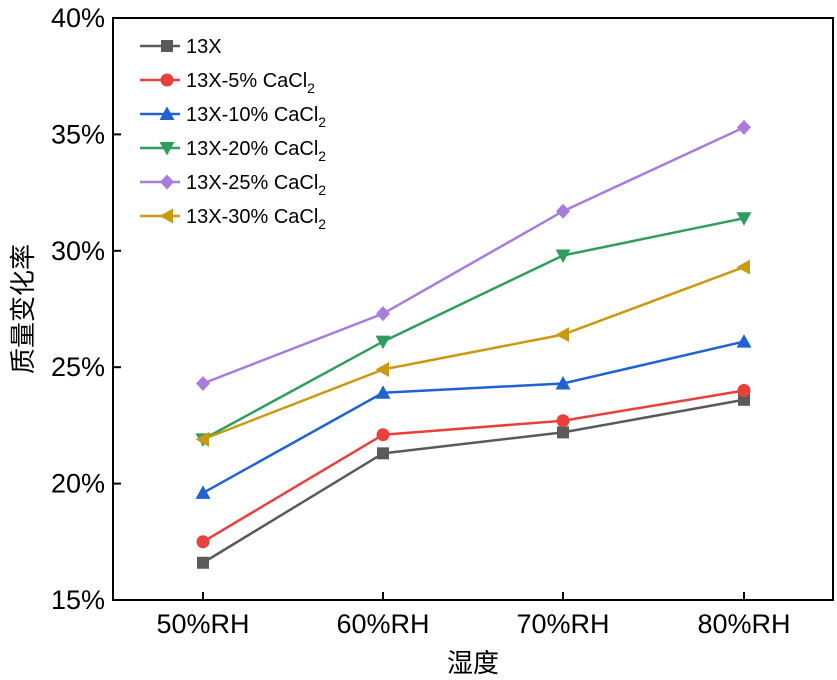 The image size is (837, 680). Describe the element at coordinates (252, 149) in the screenshot. I see `legend-label-main: 13X-20% CaCl` at that location.